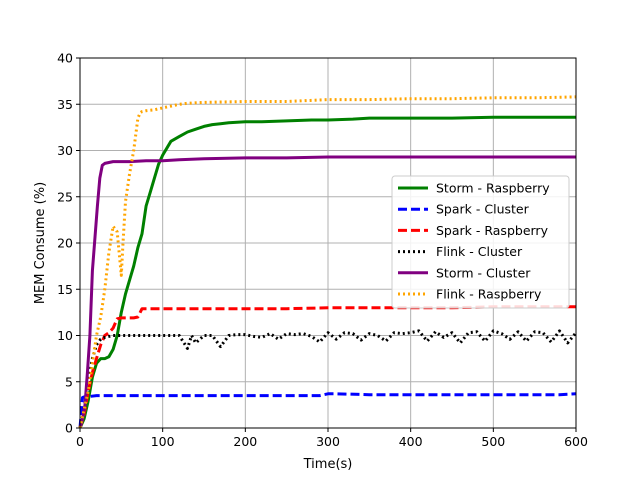 Image resolution: width=640 pixels, height=480 pixels. What do you see at coordinates (245, 441) in the screenshot?
I see `x-tick-label: 200` at bounding box center [245, 441].